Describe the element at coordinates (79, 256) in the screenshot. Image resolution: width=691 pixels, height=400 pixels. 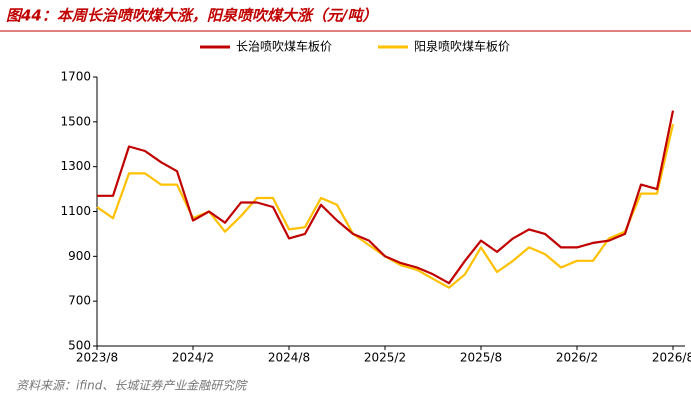
I see `y-tick-label: 900` at that location.